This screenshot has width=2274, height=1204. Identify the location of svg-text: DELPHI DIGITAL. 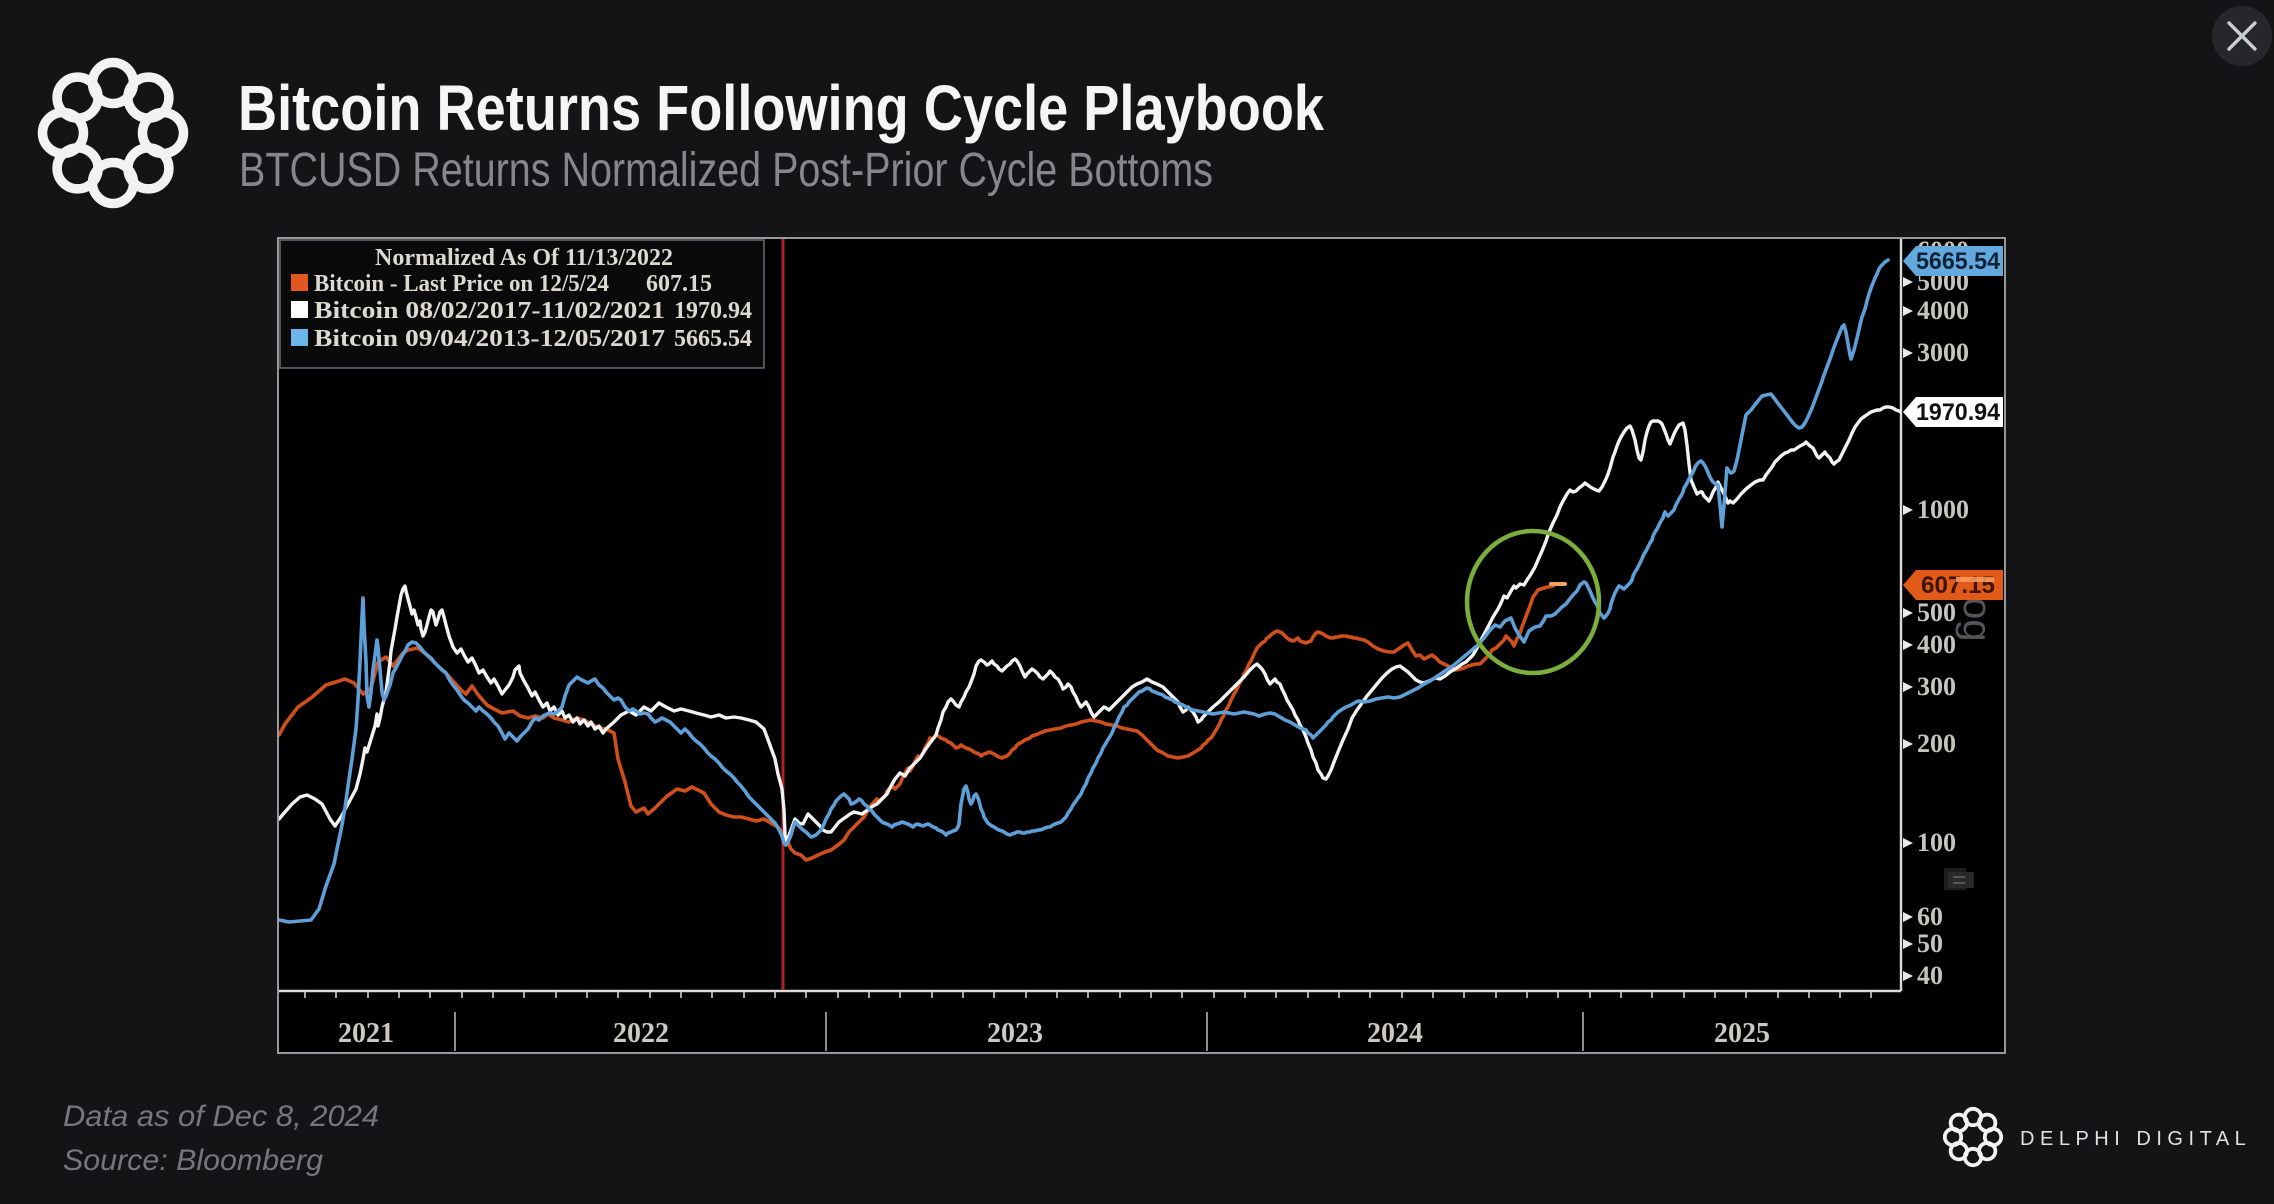
(2135, 1139).